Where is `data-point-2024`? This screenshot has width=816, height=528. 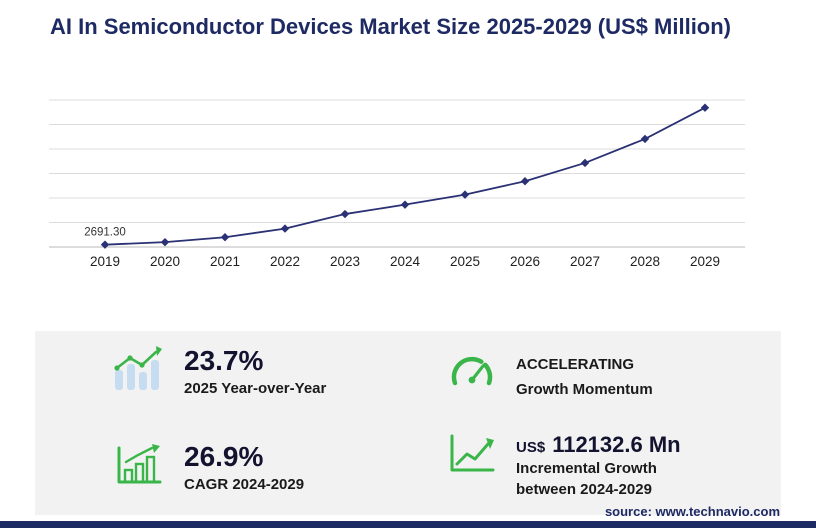
data-point-2024 is located at coordinates (405, 204).